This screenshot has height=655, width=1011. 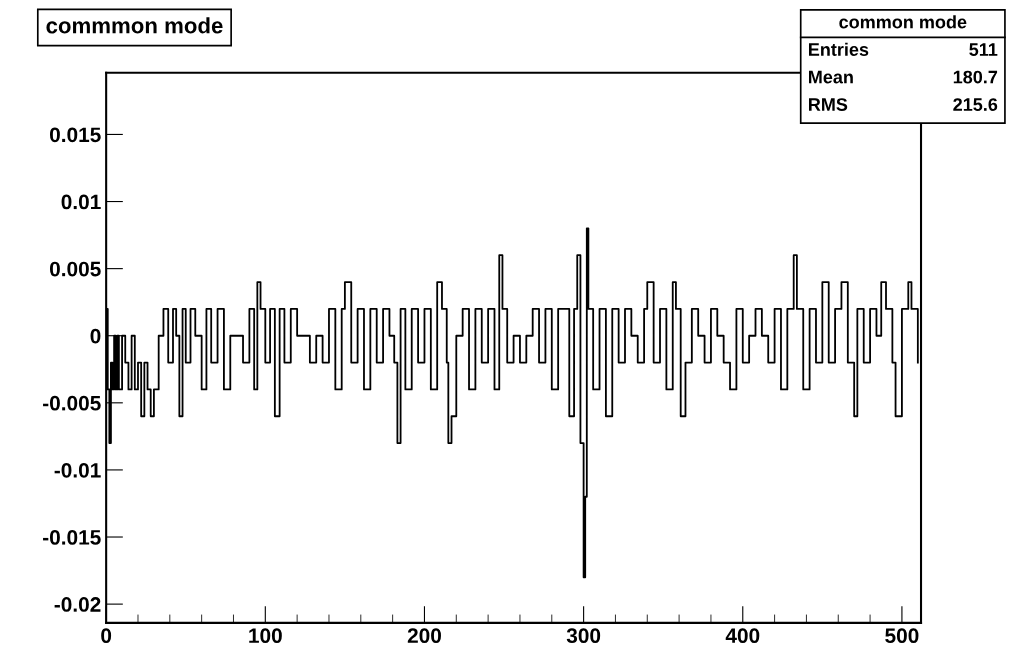 I want to click on y-tick-label: 0.015, so click(x=75, y=135).